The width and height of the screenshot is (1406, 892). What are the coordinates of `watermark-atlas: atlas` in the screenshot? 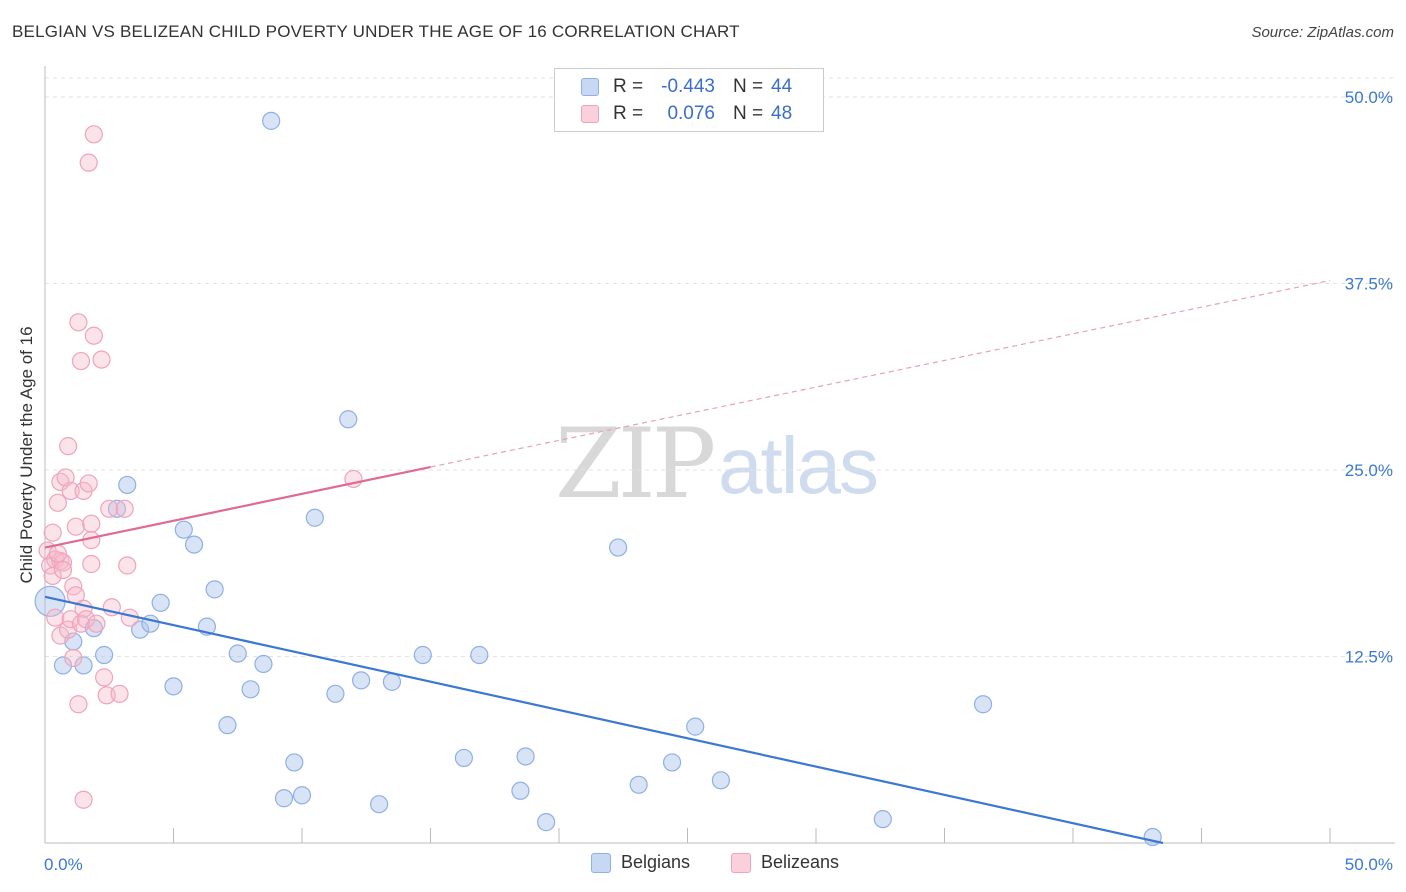 It's located at (798, 465).